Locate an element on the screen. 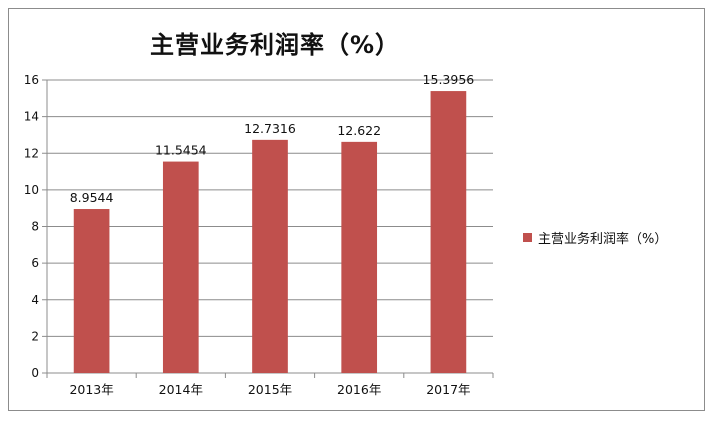 The image size is (721, 422). y-tick-label: 14 is located at coordinates (31, 117).